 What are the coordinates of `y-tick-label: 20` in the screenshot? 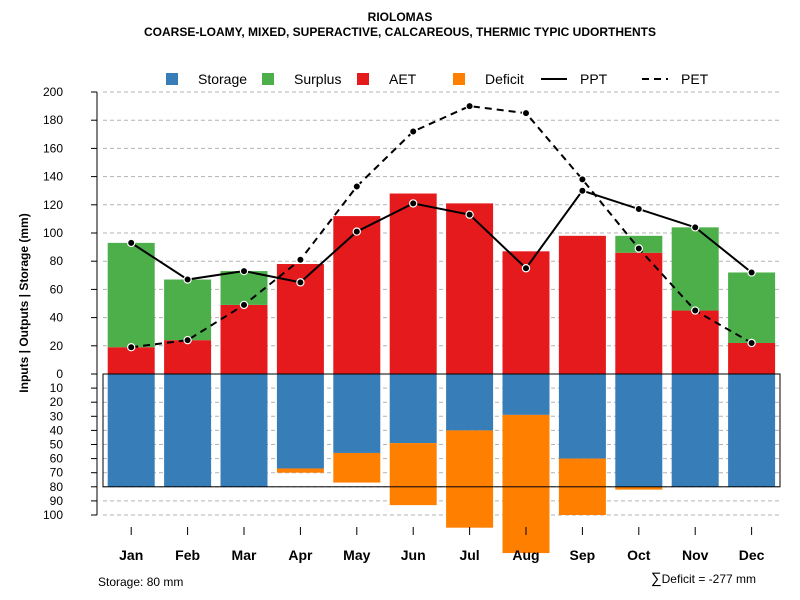 It's located at (57, 402).